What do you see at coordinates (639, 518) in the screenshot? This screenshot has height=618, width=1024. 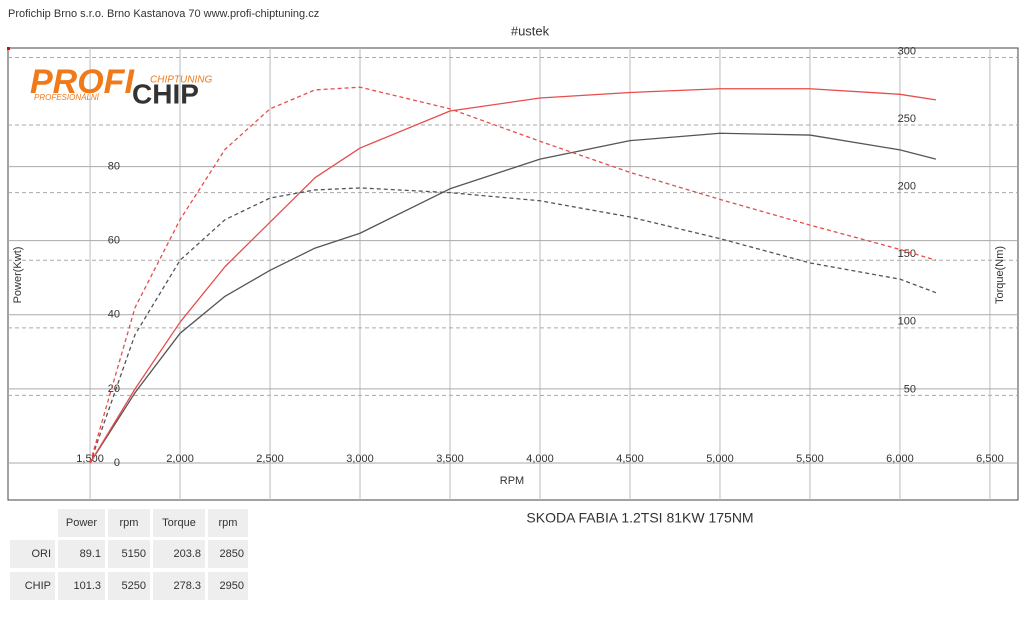 I see `chart-subtitle: SKODA FABIA 1.2TSI 81KW 175NM` at bounding box center [639, 518].